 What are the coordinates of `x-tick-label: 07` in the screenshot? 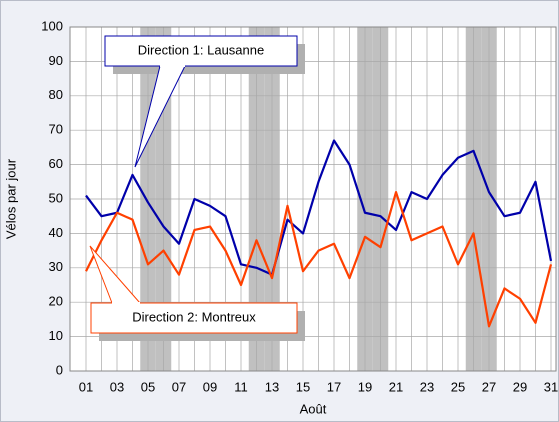 It's located at (179, 386).